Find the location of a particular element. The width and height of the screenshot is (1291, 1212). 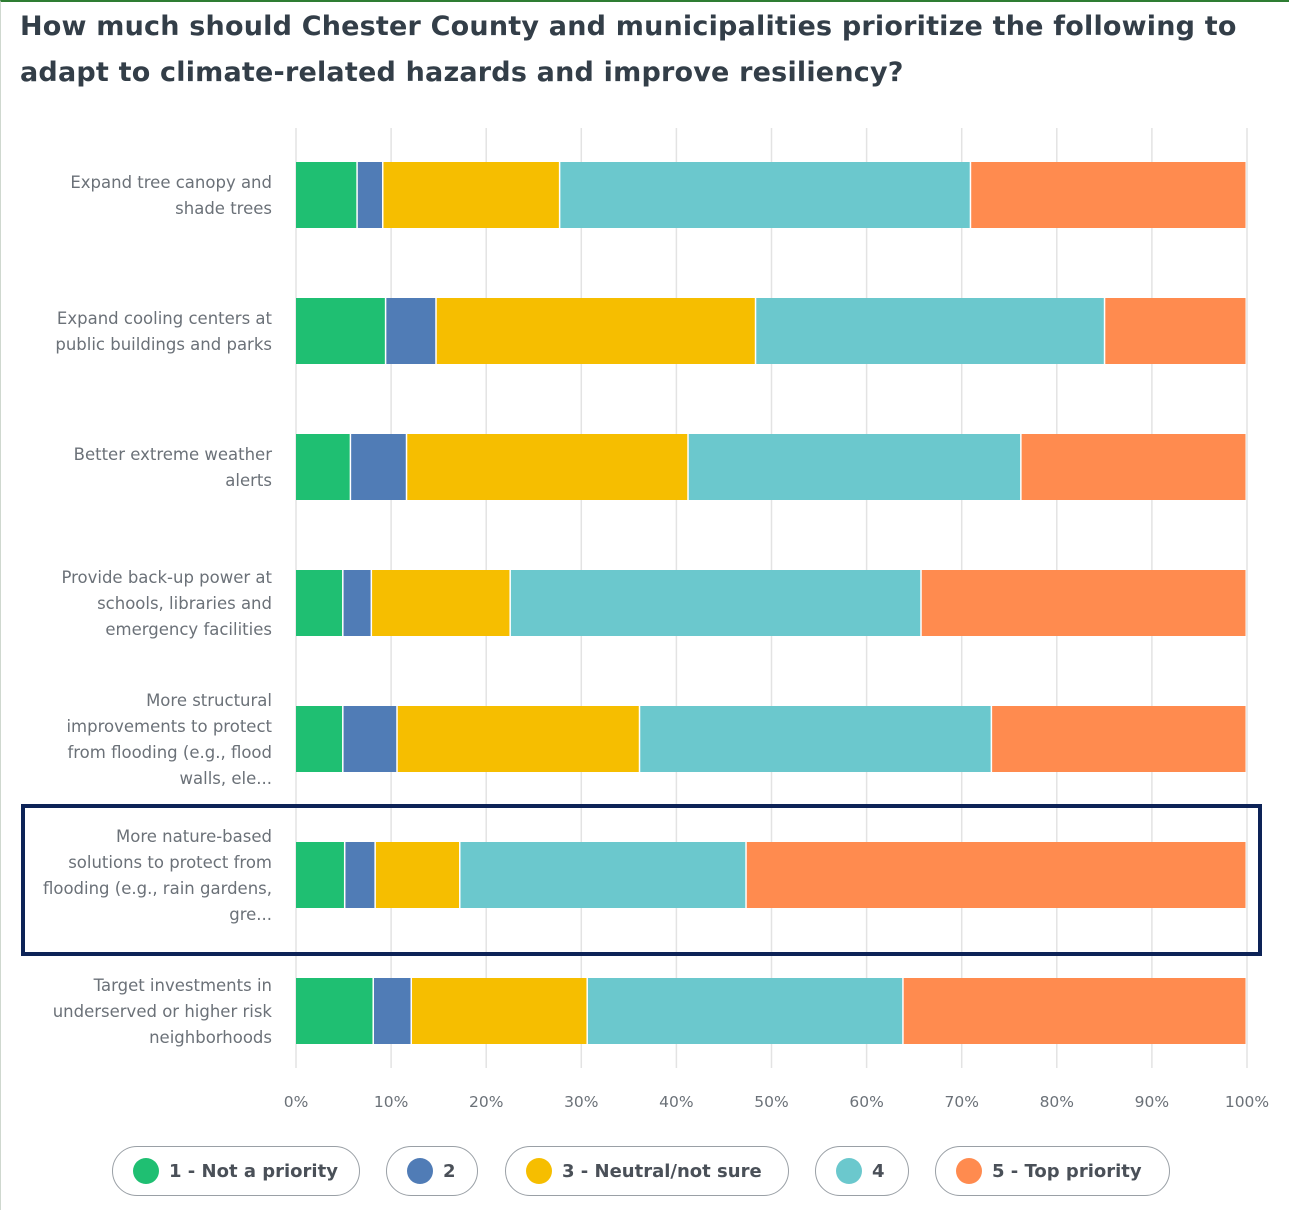

category-label: Better extreme weather alerts is located at coordinates (173, 467).